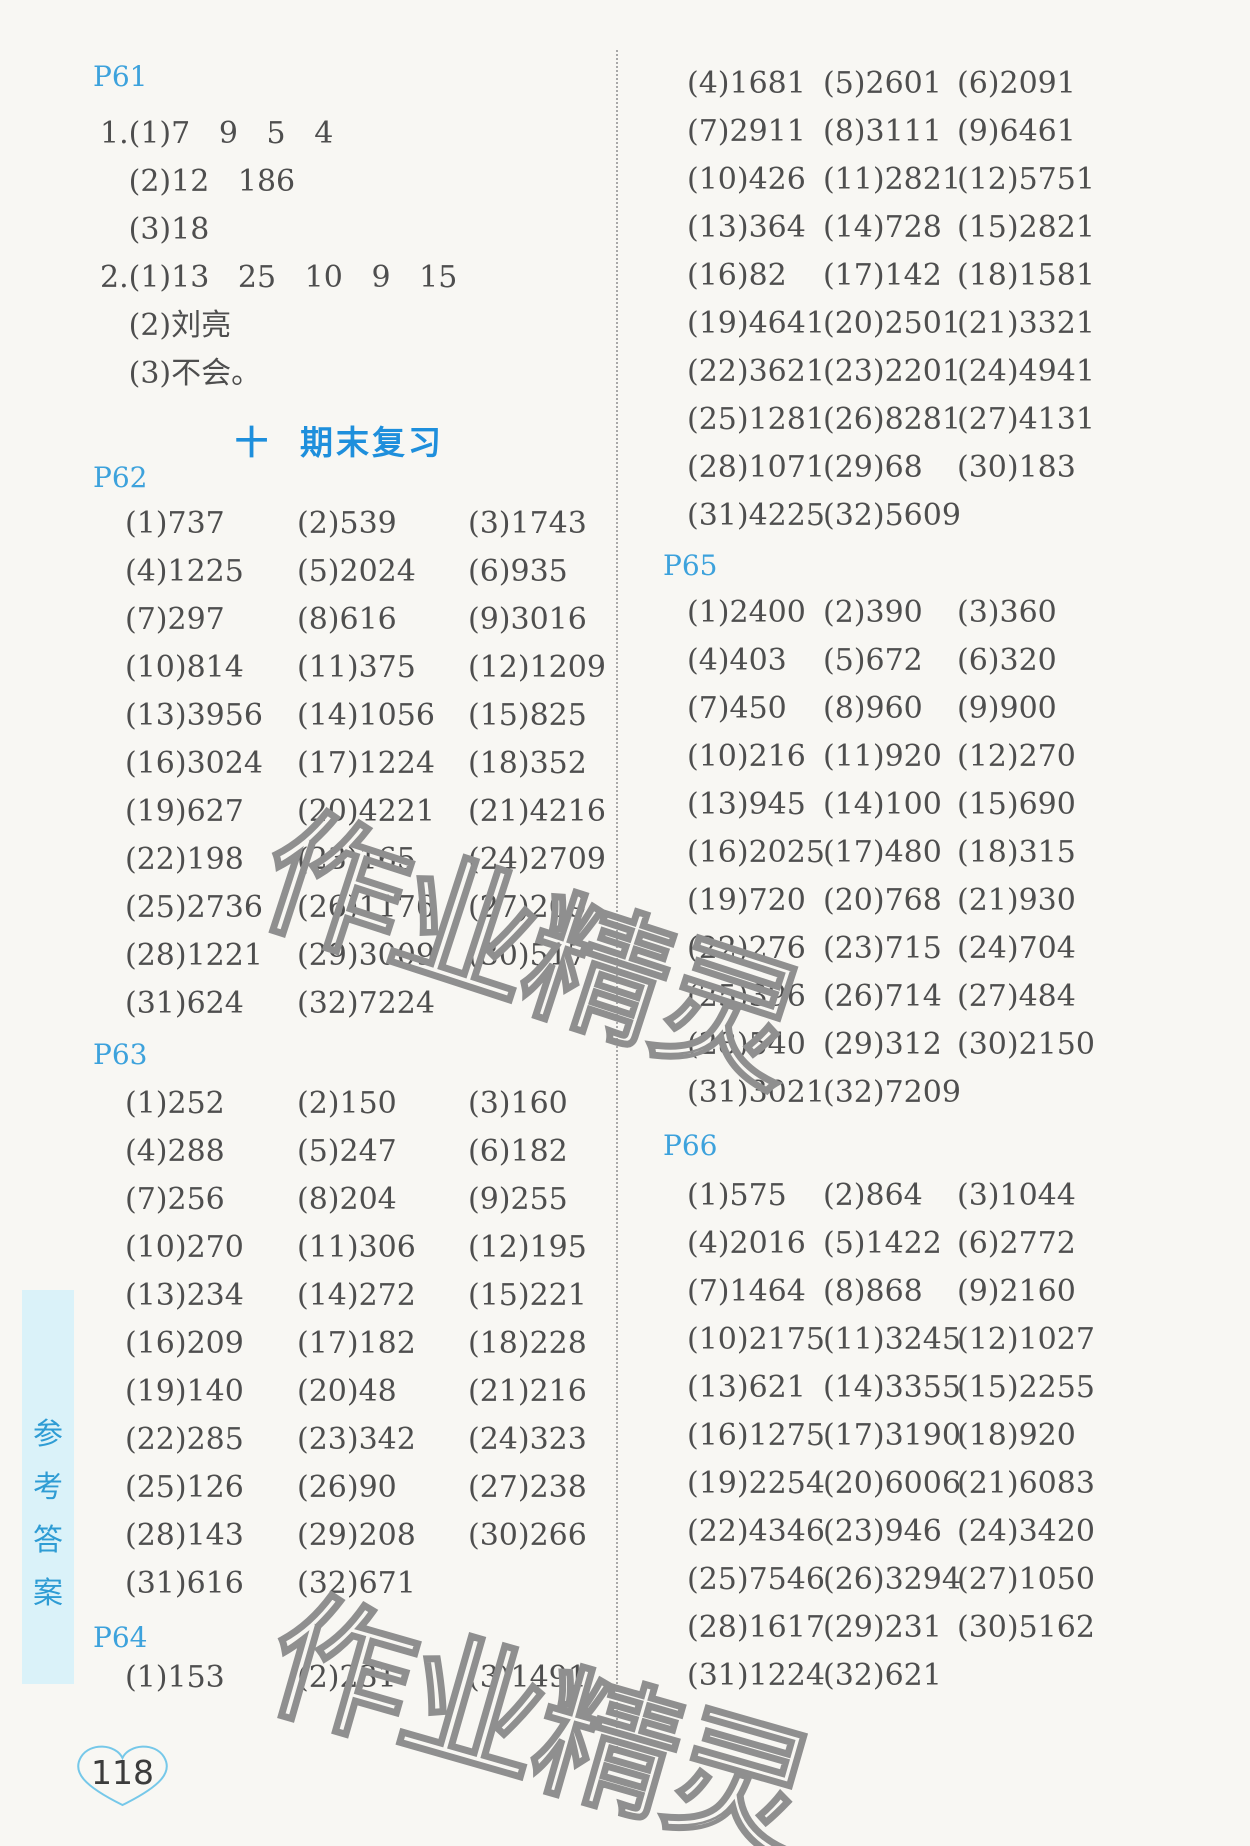  Describe the element at coordinates (166, 325) in the screenshot. I see `answer-line: (2)刘亮` at that location.